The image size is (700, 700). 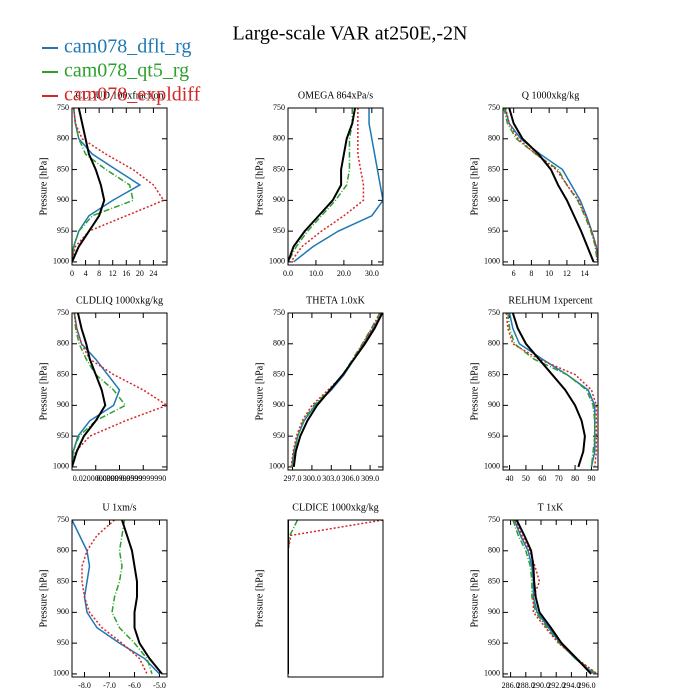 I want to click on x-tick-label: 70, so click(x=559, y=478).